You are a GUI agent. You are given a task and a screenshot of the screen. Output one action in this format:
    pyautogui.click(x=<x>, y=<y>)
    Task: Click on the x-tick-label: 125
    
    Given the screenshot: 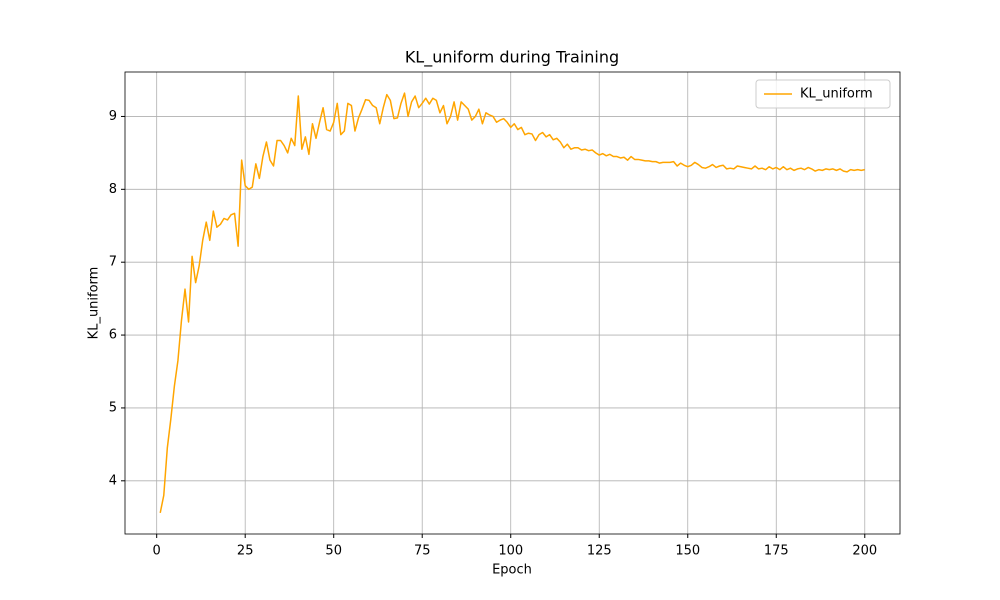 What is the action you would take?
    pyautogui.click(x=599, y=551)
    